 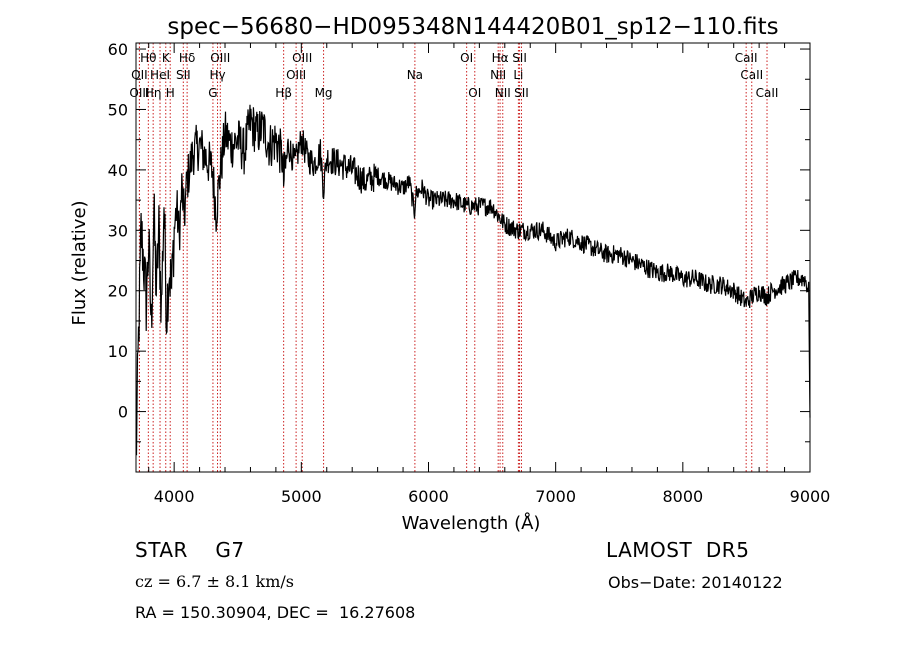 What do you see at coordinates (415, 75) in the screenshot?
I see `line-label: Na` at bounding box center [415, 75].